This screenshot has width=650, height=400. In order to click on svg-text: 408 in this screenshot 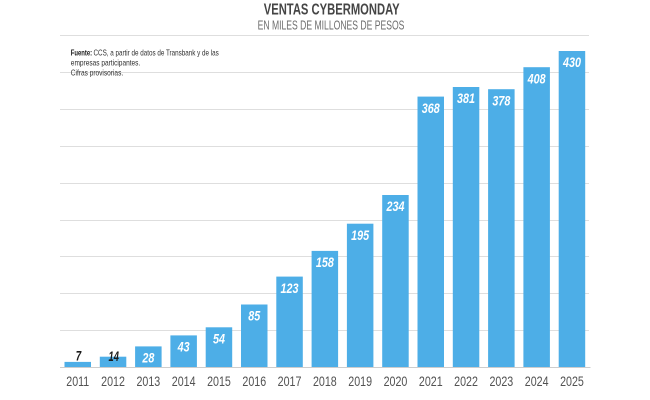, I will do `click(536, 79)`.